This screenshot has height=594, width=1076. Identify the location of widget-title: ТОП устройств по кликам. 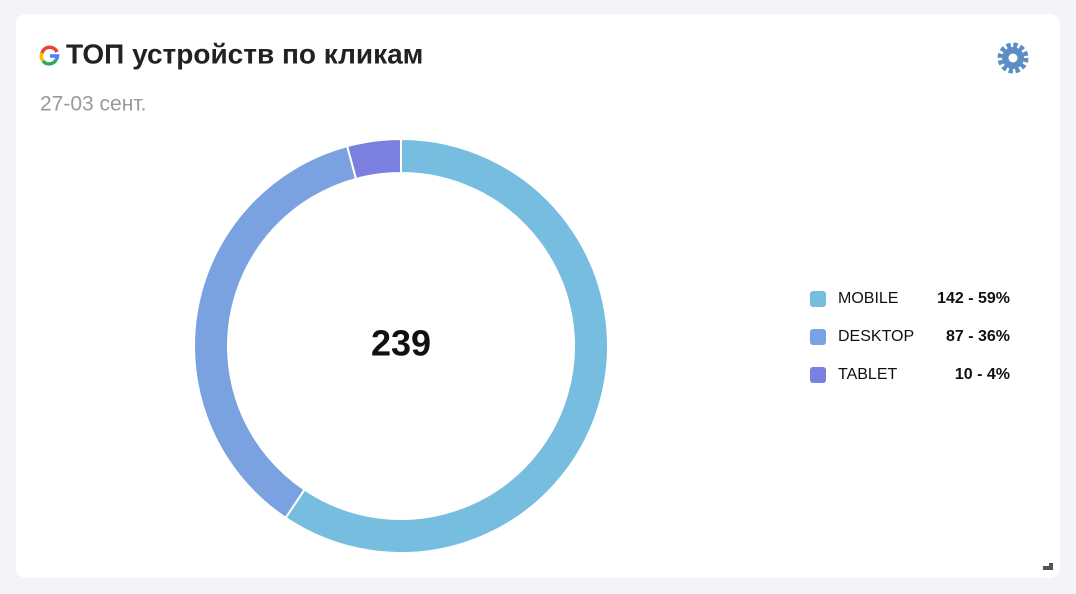
(244, 53).